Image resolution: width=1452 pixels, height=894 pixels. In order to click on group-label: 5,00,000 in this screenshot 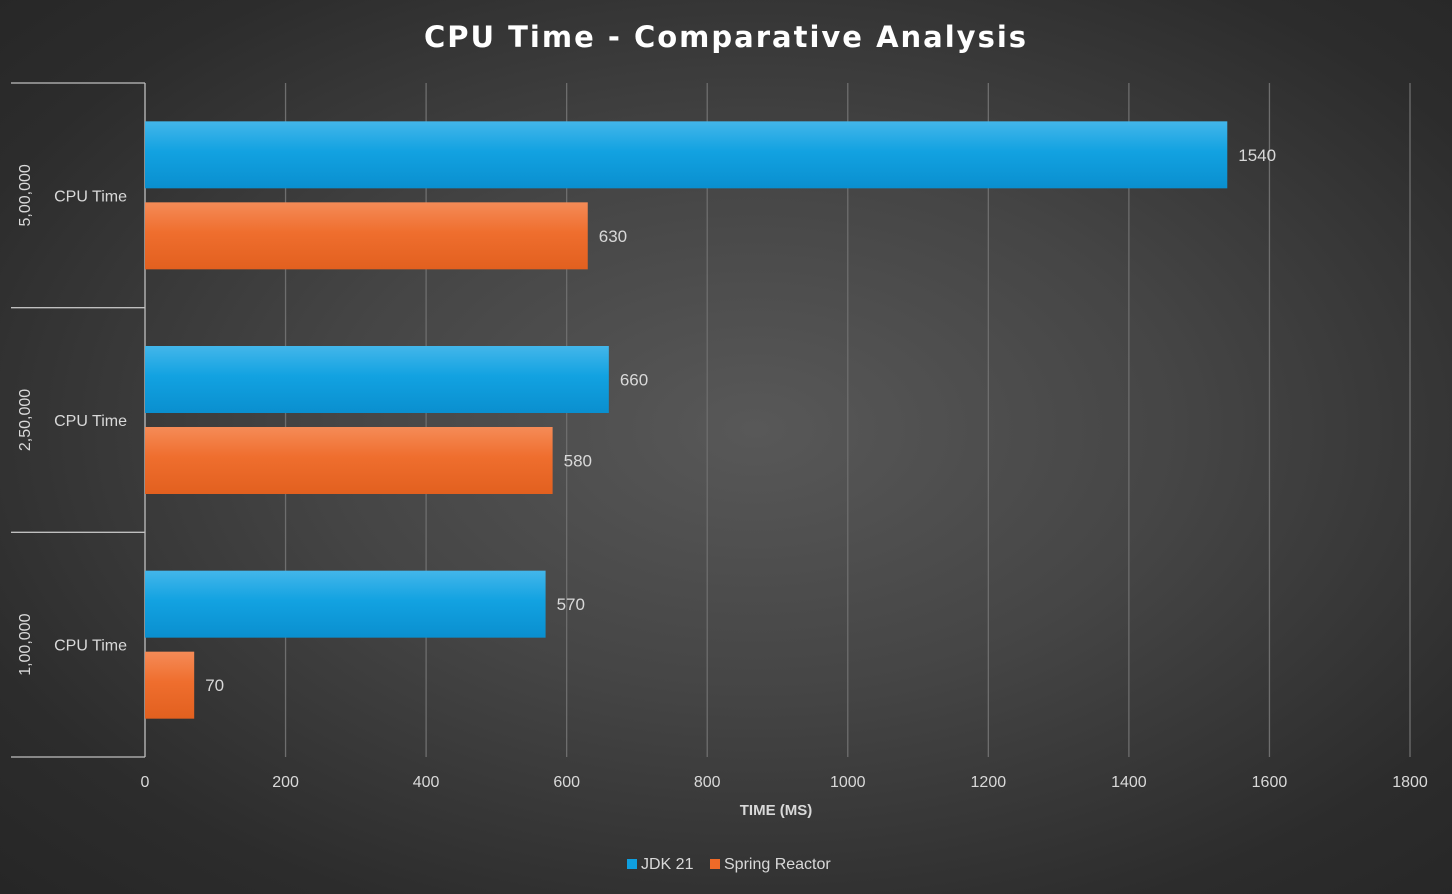, I will do `click(25, 195)`.